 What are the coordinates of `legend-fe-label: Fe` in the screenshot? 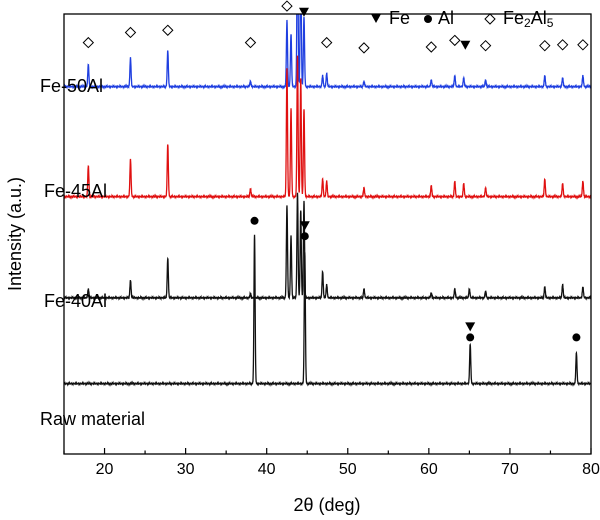 It's located at (399, 18).